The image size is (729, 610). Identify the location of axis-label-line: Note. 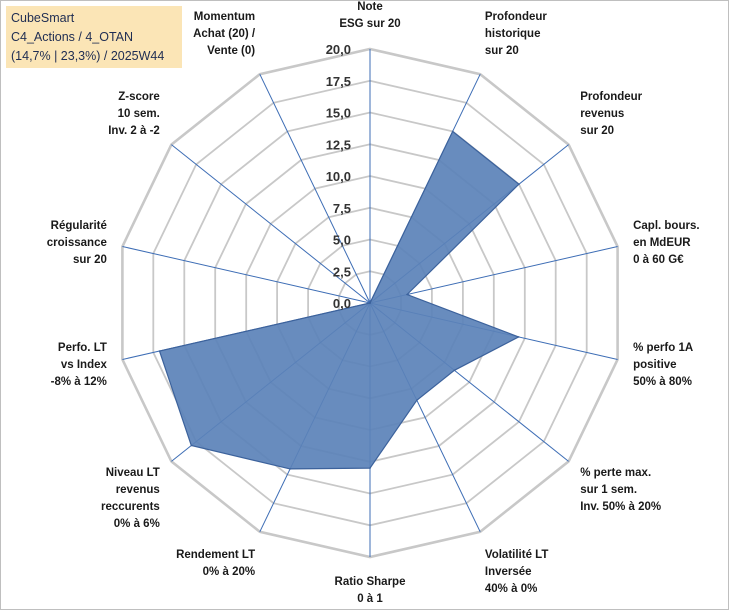
(370, 7).